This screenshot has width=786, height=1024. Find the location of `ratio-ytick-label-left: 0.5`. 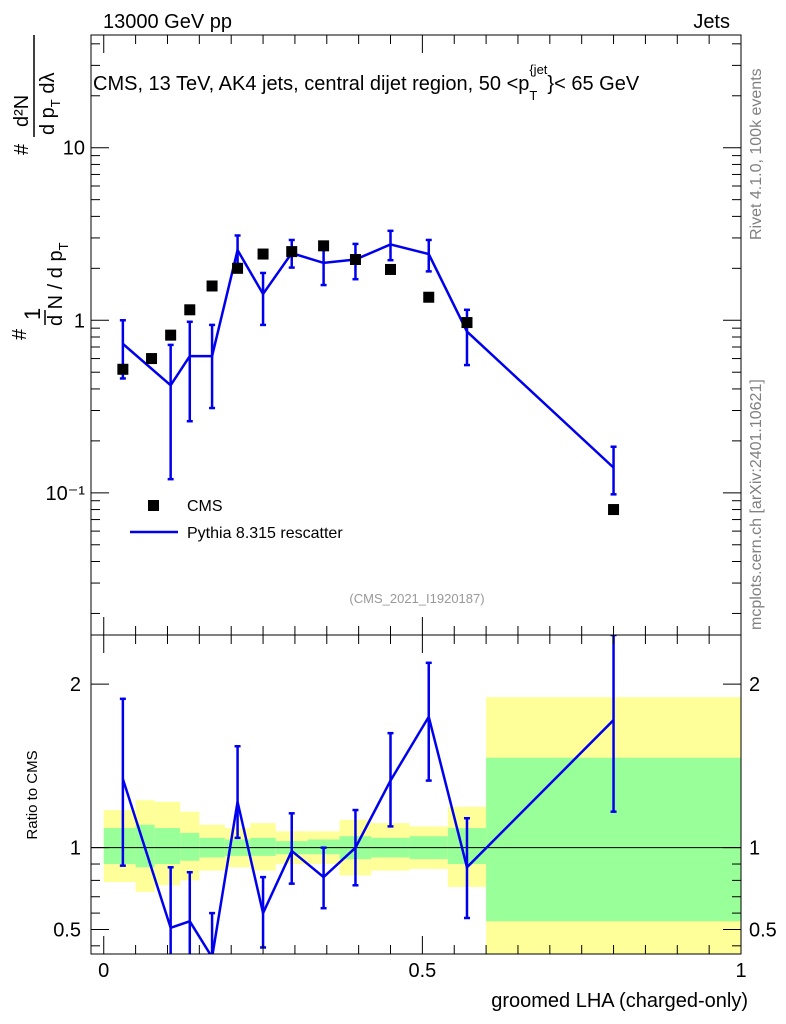

ratio-ytick-label-left: 0.5 is located at coordinates (67, 930).